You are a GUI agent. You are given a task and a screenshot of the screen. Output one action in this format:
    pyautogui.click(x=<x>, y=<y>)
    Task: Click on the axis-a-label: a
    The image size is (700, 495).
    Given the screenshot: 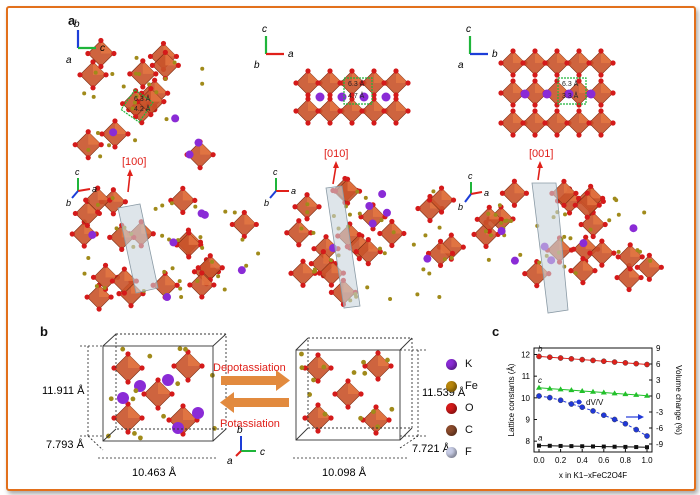 What is the action you would take?
    pyautogui.click(x=293, y=191)
    